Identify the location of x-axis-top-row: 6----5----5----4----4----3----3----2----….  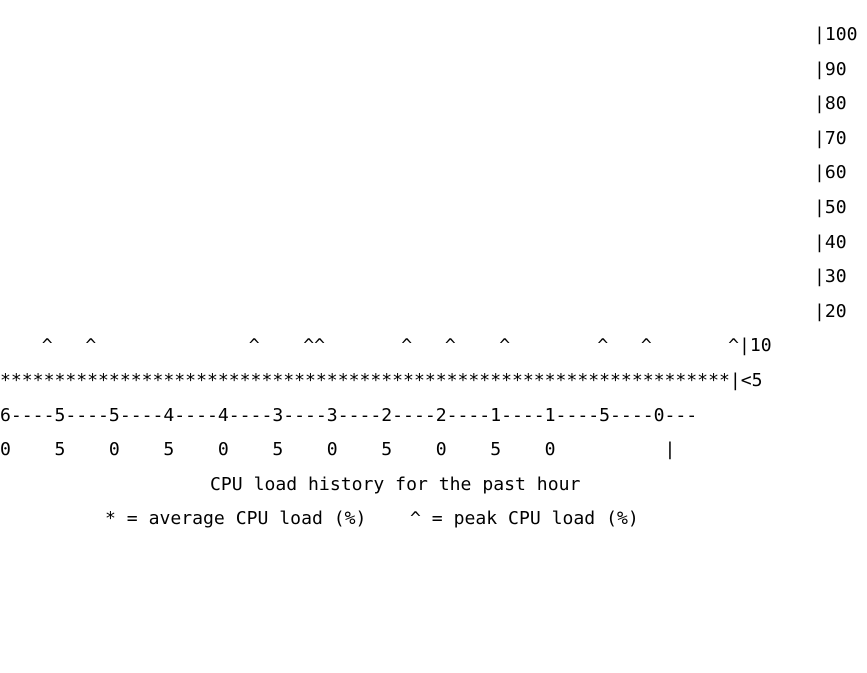
(349, 415).